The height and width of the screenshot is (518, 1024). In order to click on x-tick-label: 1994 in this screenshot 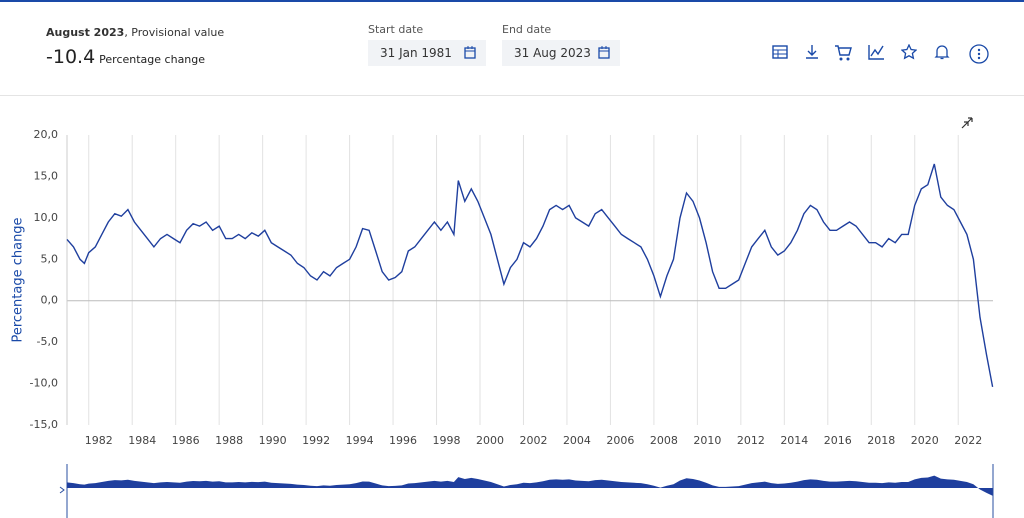, I will do `click(360, 440)`.